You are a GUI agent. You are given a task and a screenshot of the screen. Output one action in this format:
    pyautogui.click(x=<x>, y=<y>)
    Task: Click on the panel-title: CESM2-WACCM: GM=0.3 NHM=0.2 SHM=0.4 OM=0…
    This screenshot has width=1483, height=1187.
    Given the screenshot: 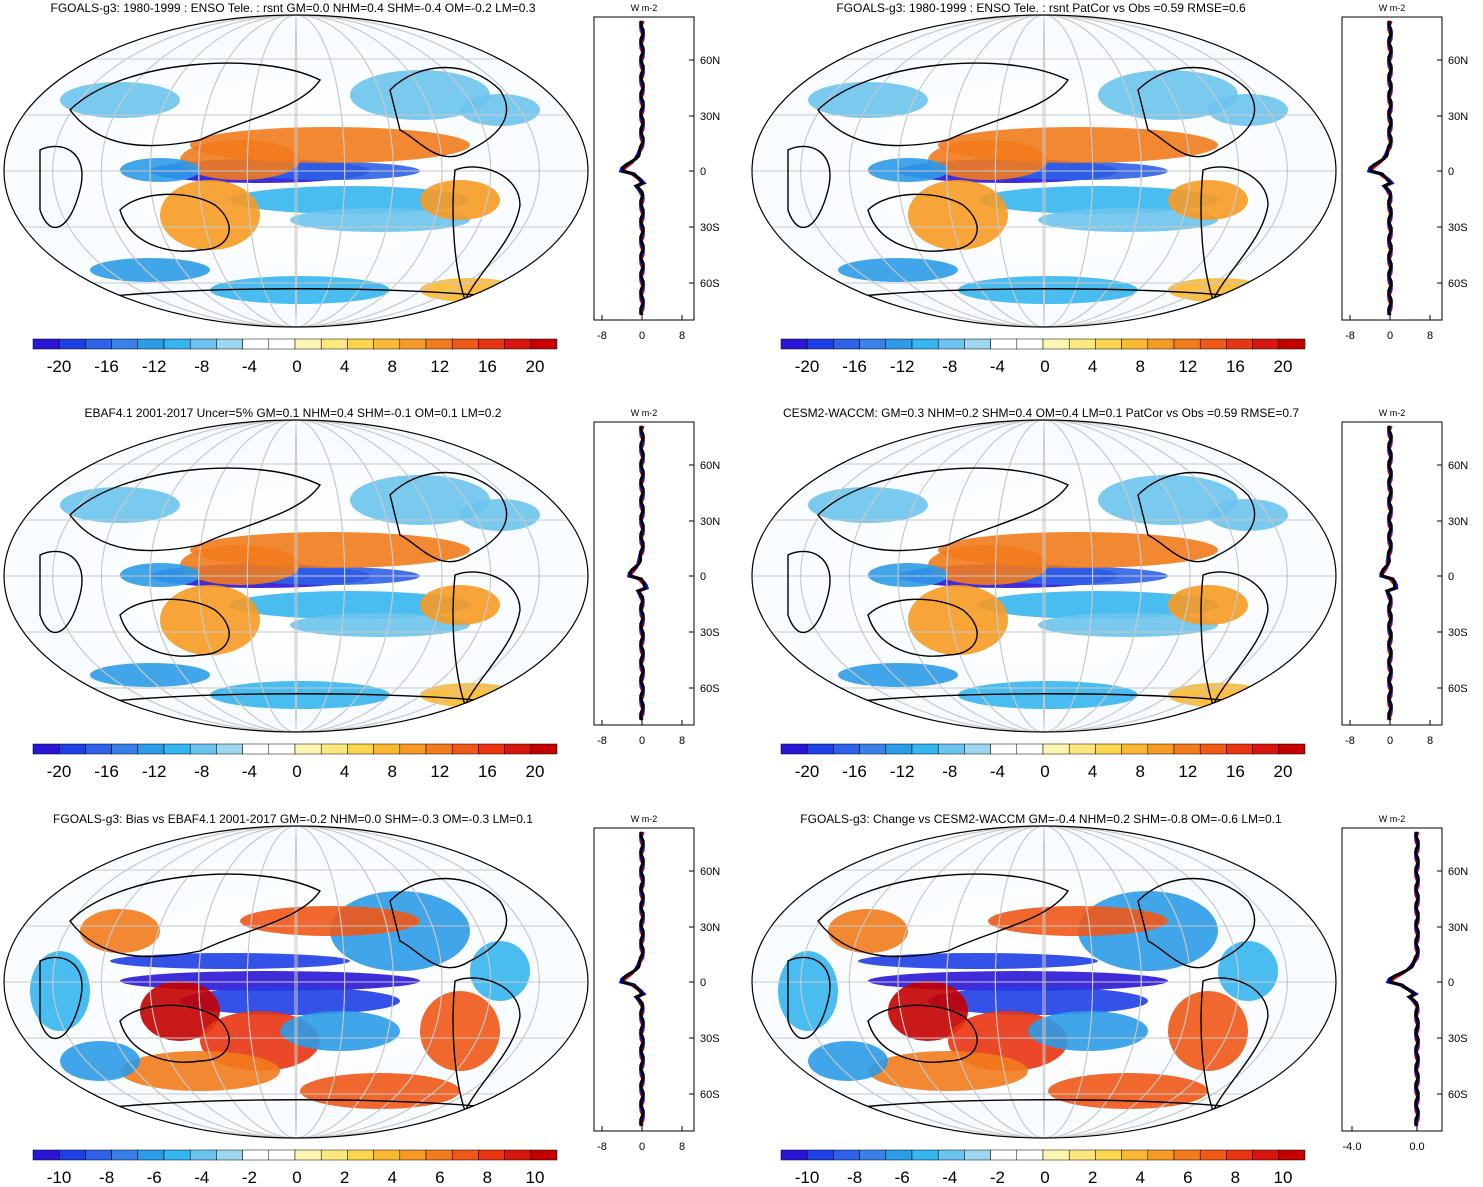 What is the action you would take?
    pyautogui.click(x=1041, y=413)
    